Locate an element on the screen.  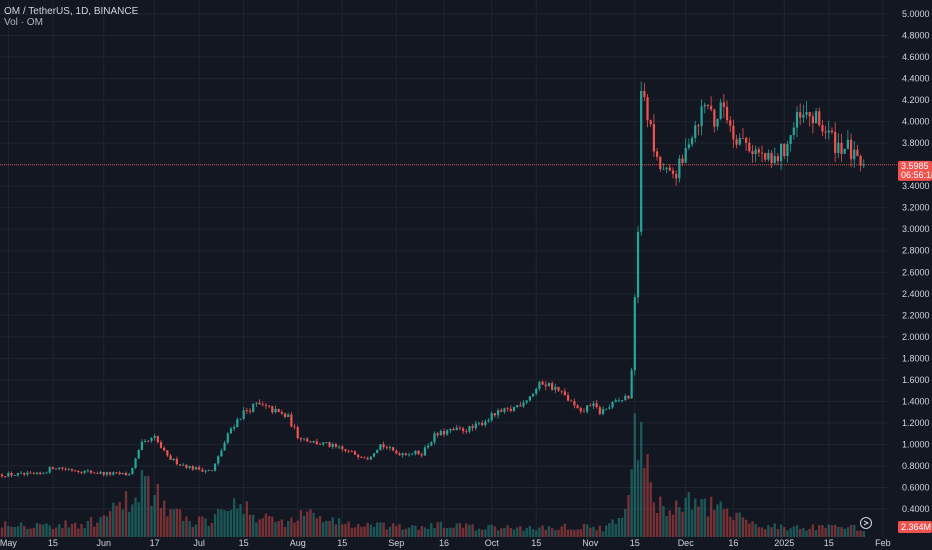
symbol-title: OM / TetherUS, 1D, BINANCE is located at coordinates (71, 11).